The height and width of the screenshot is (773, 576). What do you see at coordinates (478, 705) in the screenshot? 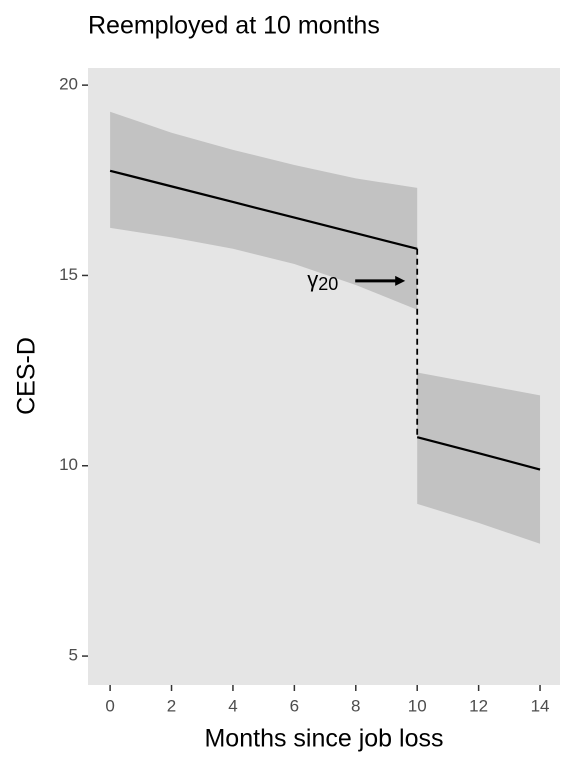
I see `x-tick-label: 12` at bounding box center [478, 705].